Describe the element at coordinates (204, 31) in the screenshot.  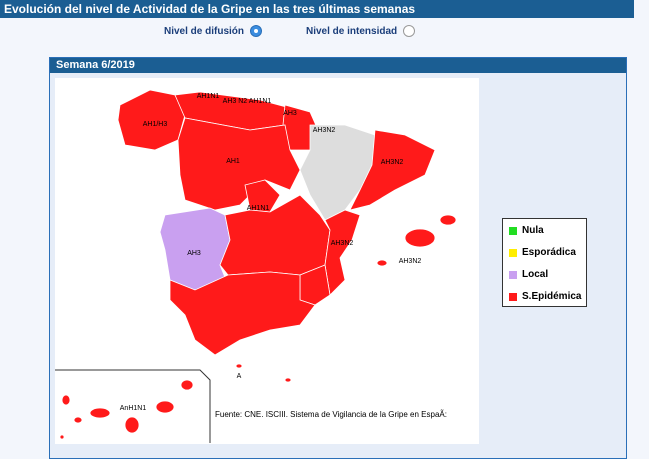
I see `radio-label: Nivel de difusión` at that location.